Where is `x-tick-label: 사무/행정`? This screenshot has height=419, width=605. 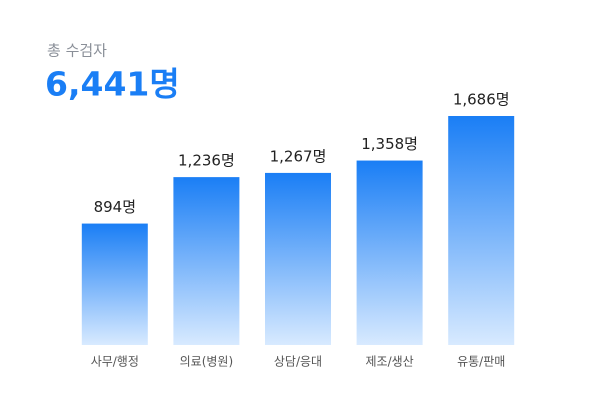 x-tick-label: 사무/행정 is located at coordinates (115, 361).